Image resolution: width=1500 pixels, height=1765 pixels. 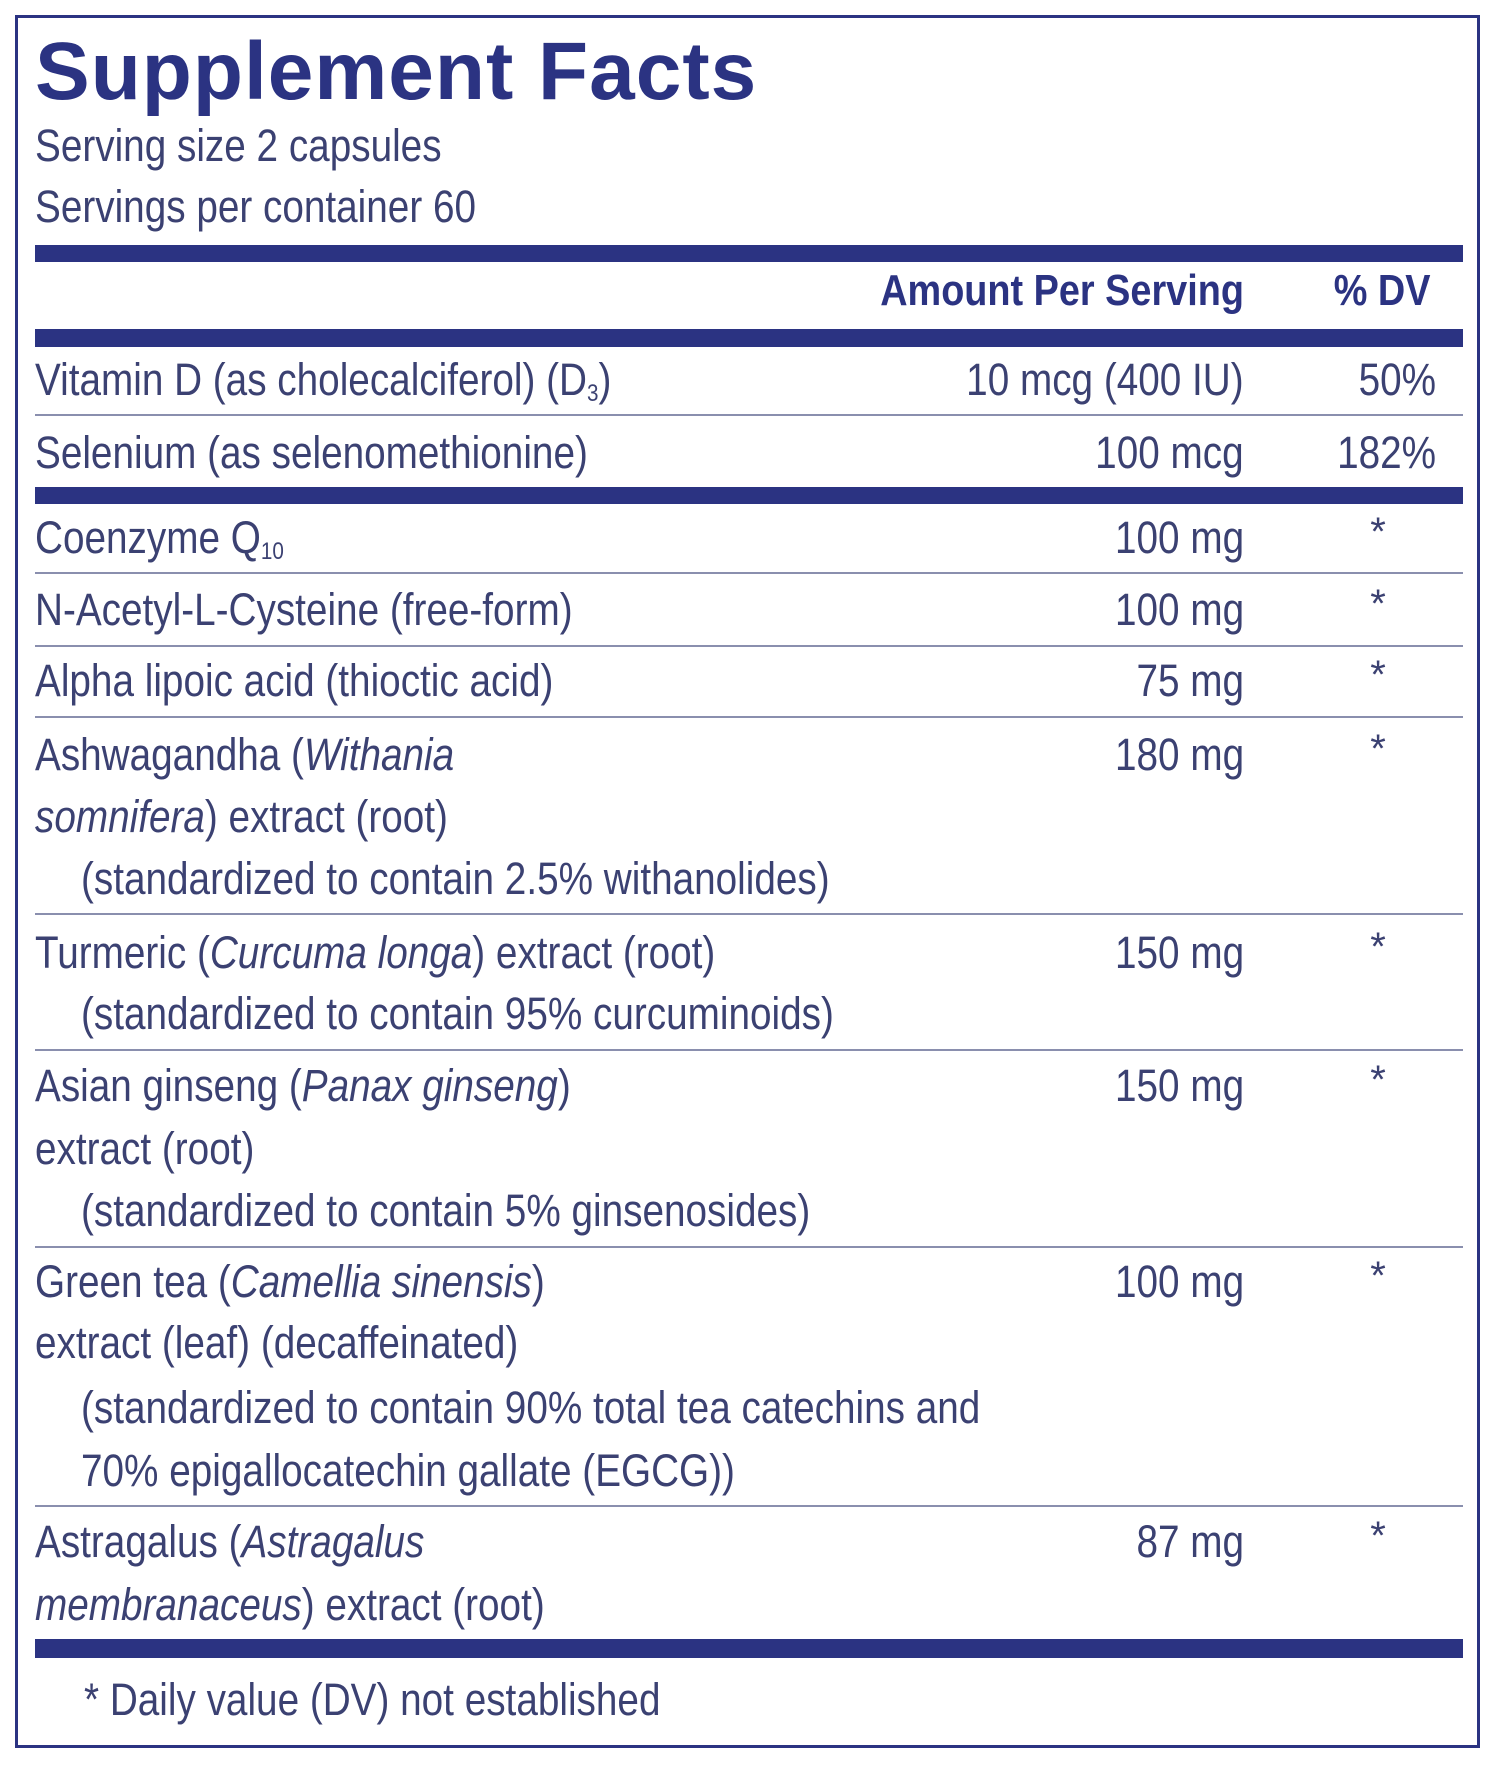 I want to click on serving-size: Serving size 2 capsules, so click(x=238, y=145).